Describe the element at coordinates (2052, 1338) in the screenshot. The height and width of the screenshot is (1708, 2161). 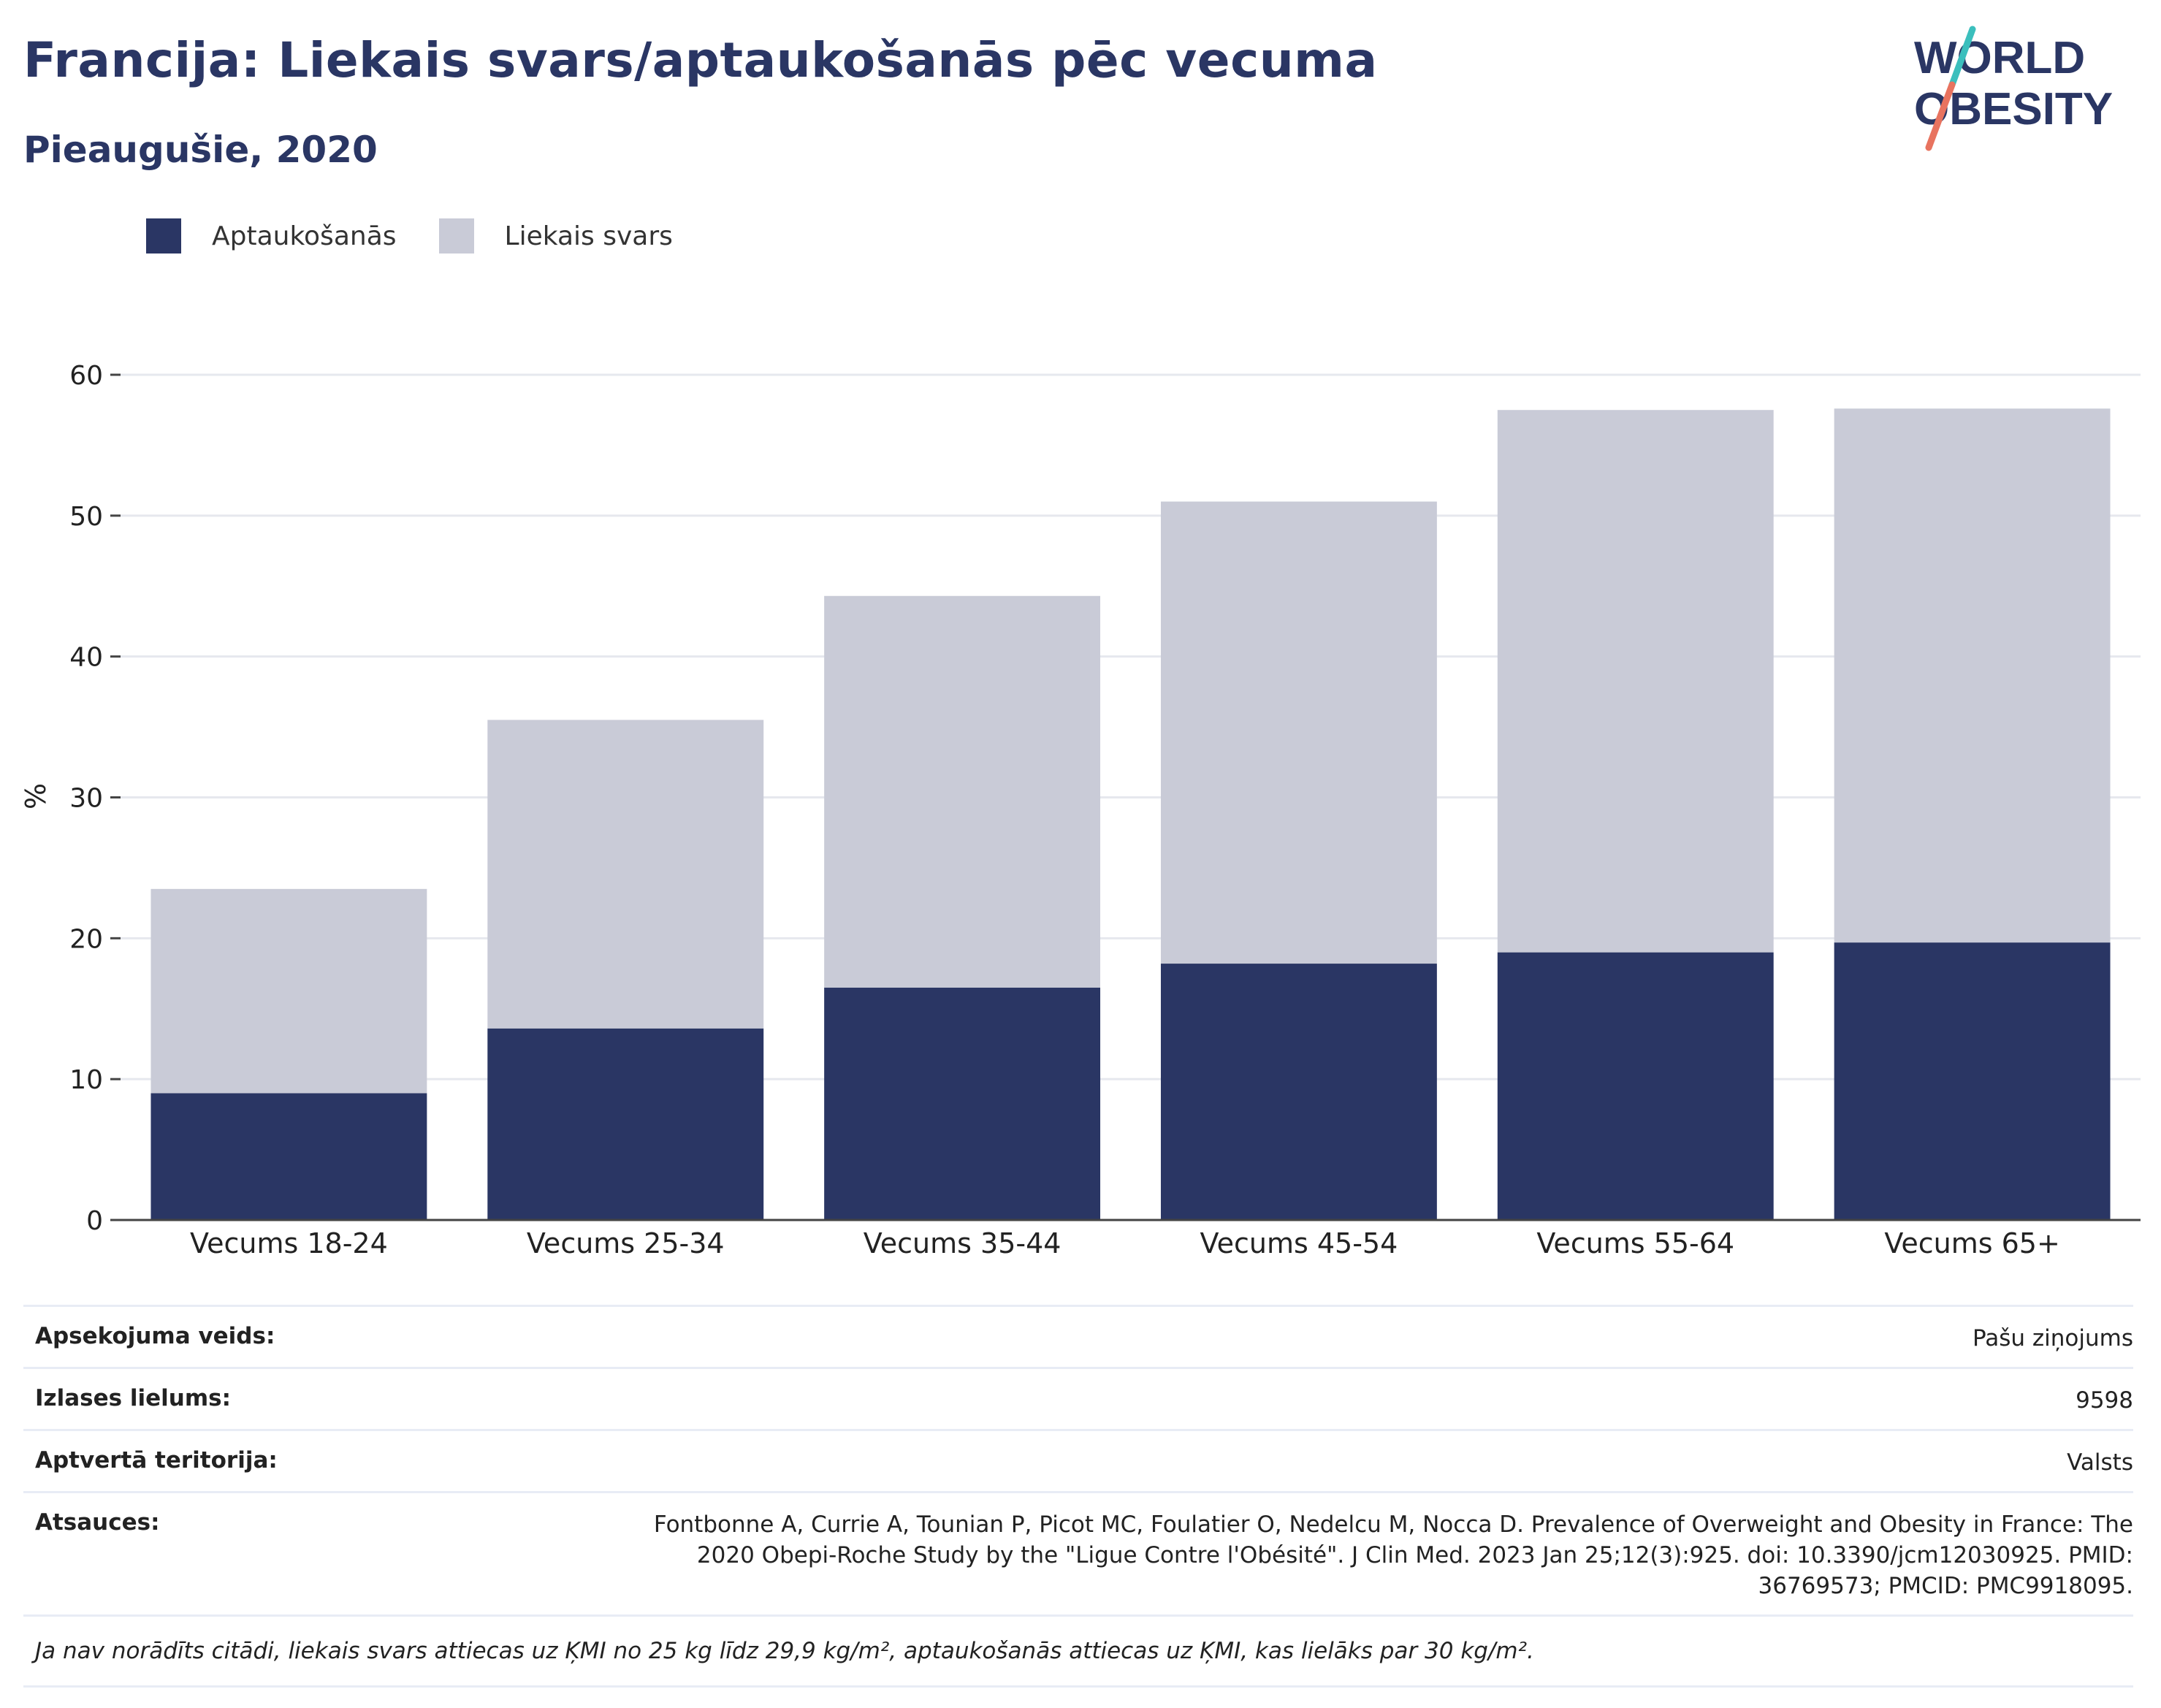
I see `meta-value: Pašu ziņojums` at that location.